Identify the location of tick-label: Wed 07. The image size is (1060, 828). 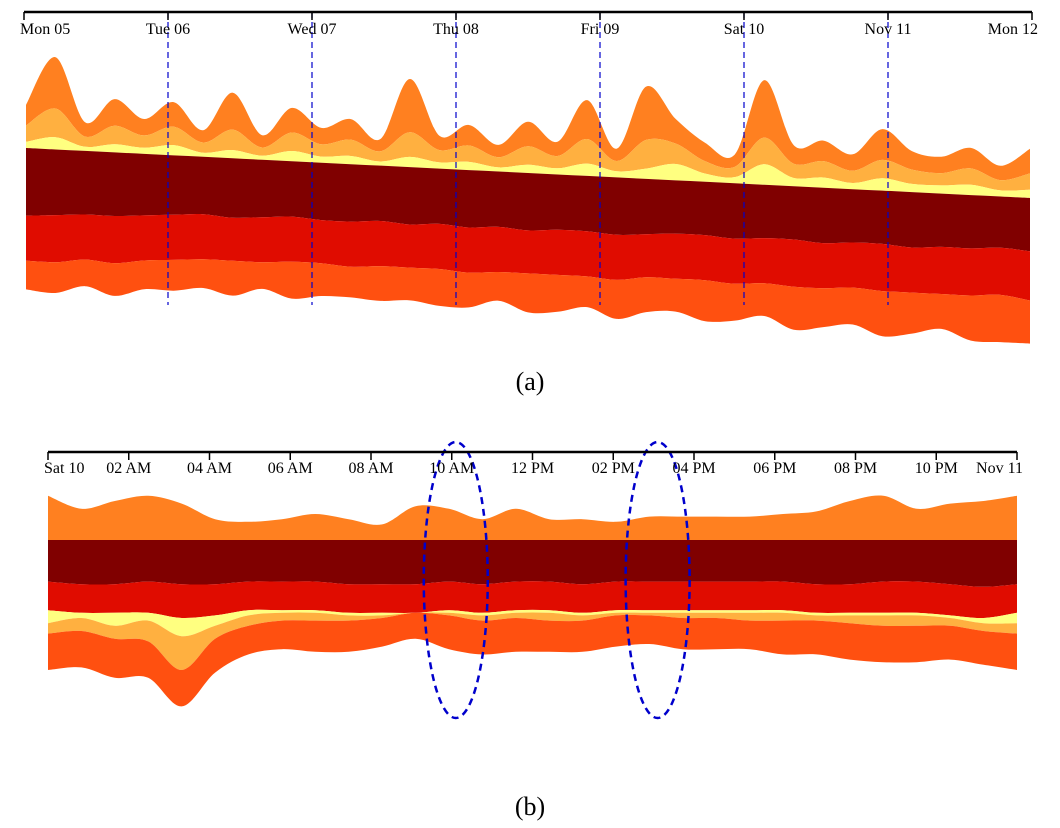
(312, 29).